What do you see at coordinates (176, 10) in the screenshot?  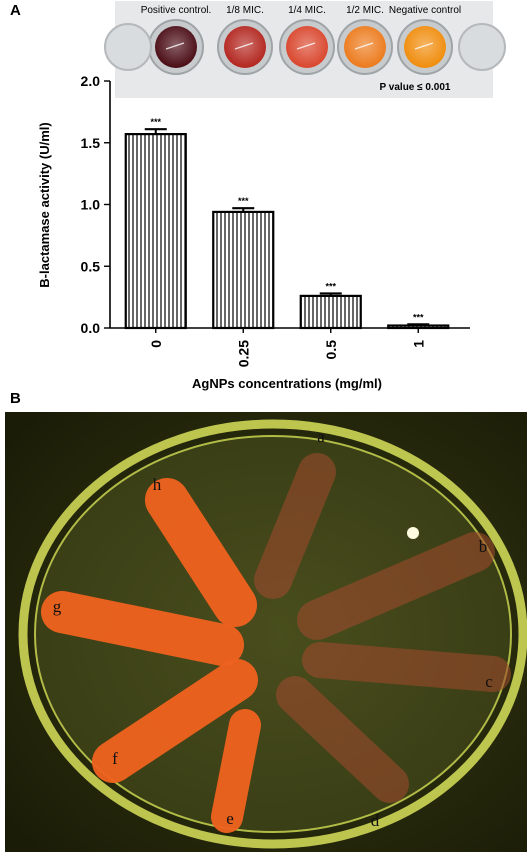 I see `well-label: Positive control.` at bounding box center [176, 10].